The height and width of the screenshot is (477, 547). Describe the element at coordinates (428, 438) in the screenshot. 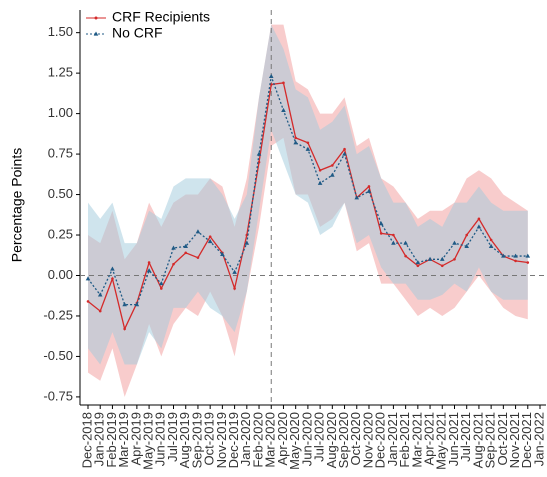

I see `x-tick-label: Apr-2021` at that location.